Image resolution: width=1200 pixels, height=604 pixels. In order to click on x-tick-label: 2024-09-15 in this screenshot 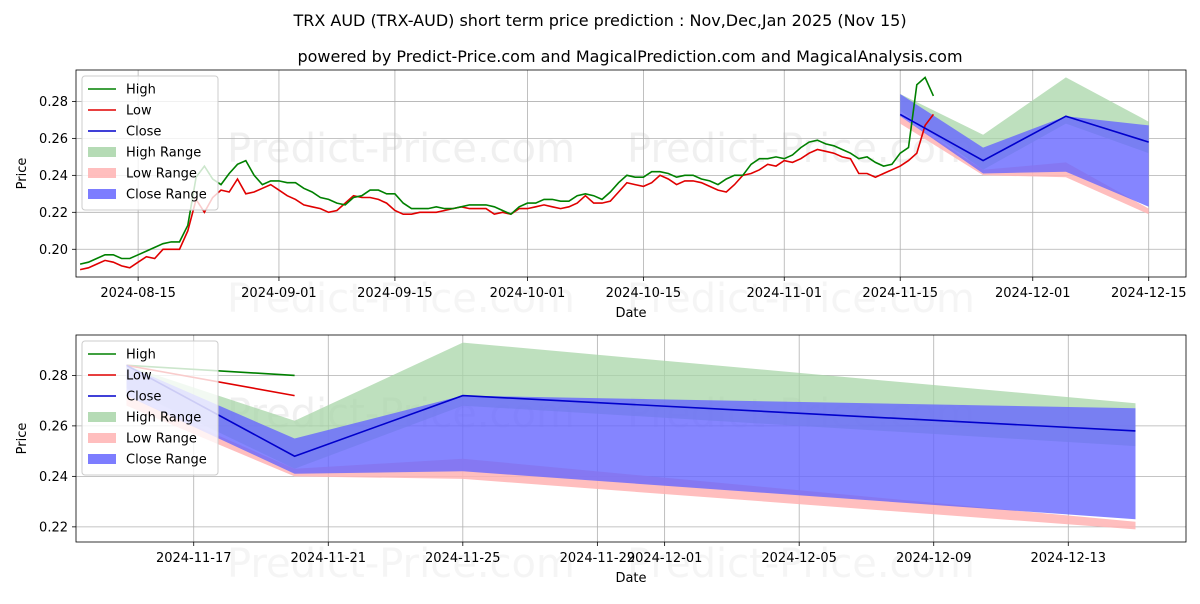, I will do `click(395, 293)`.